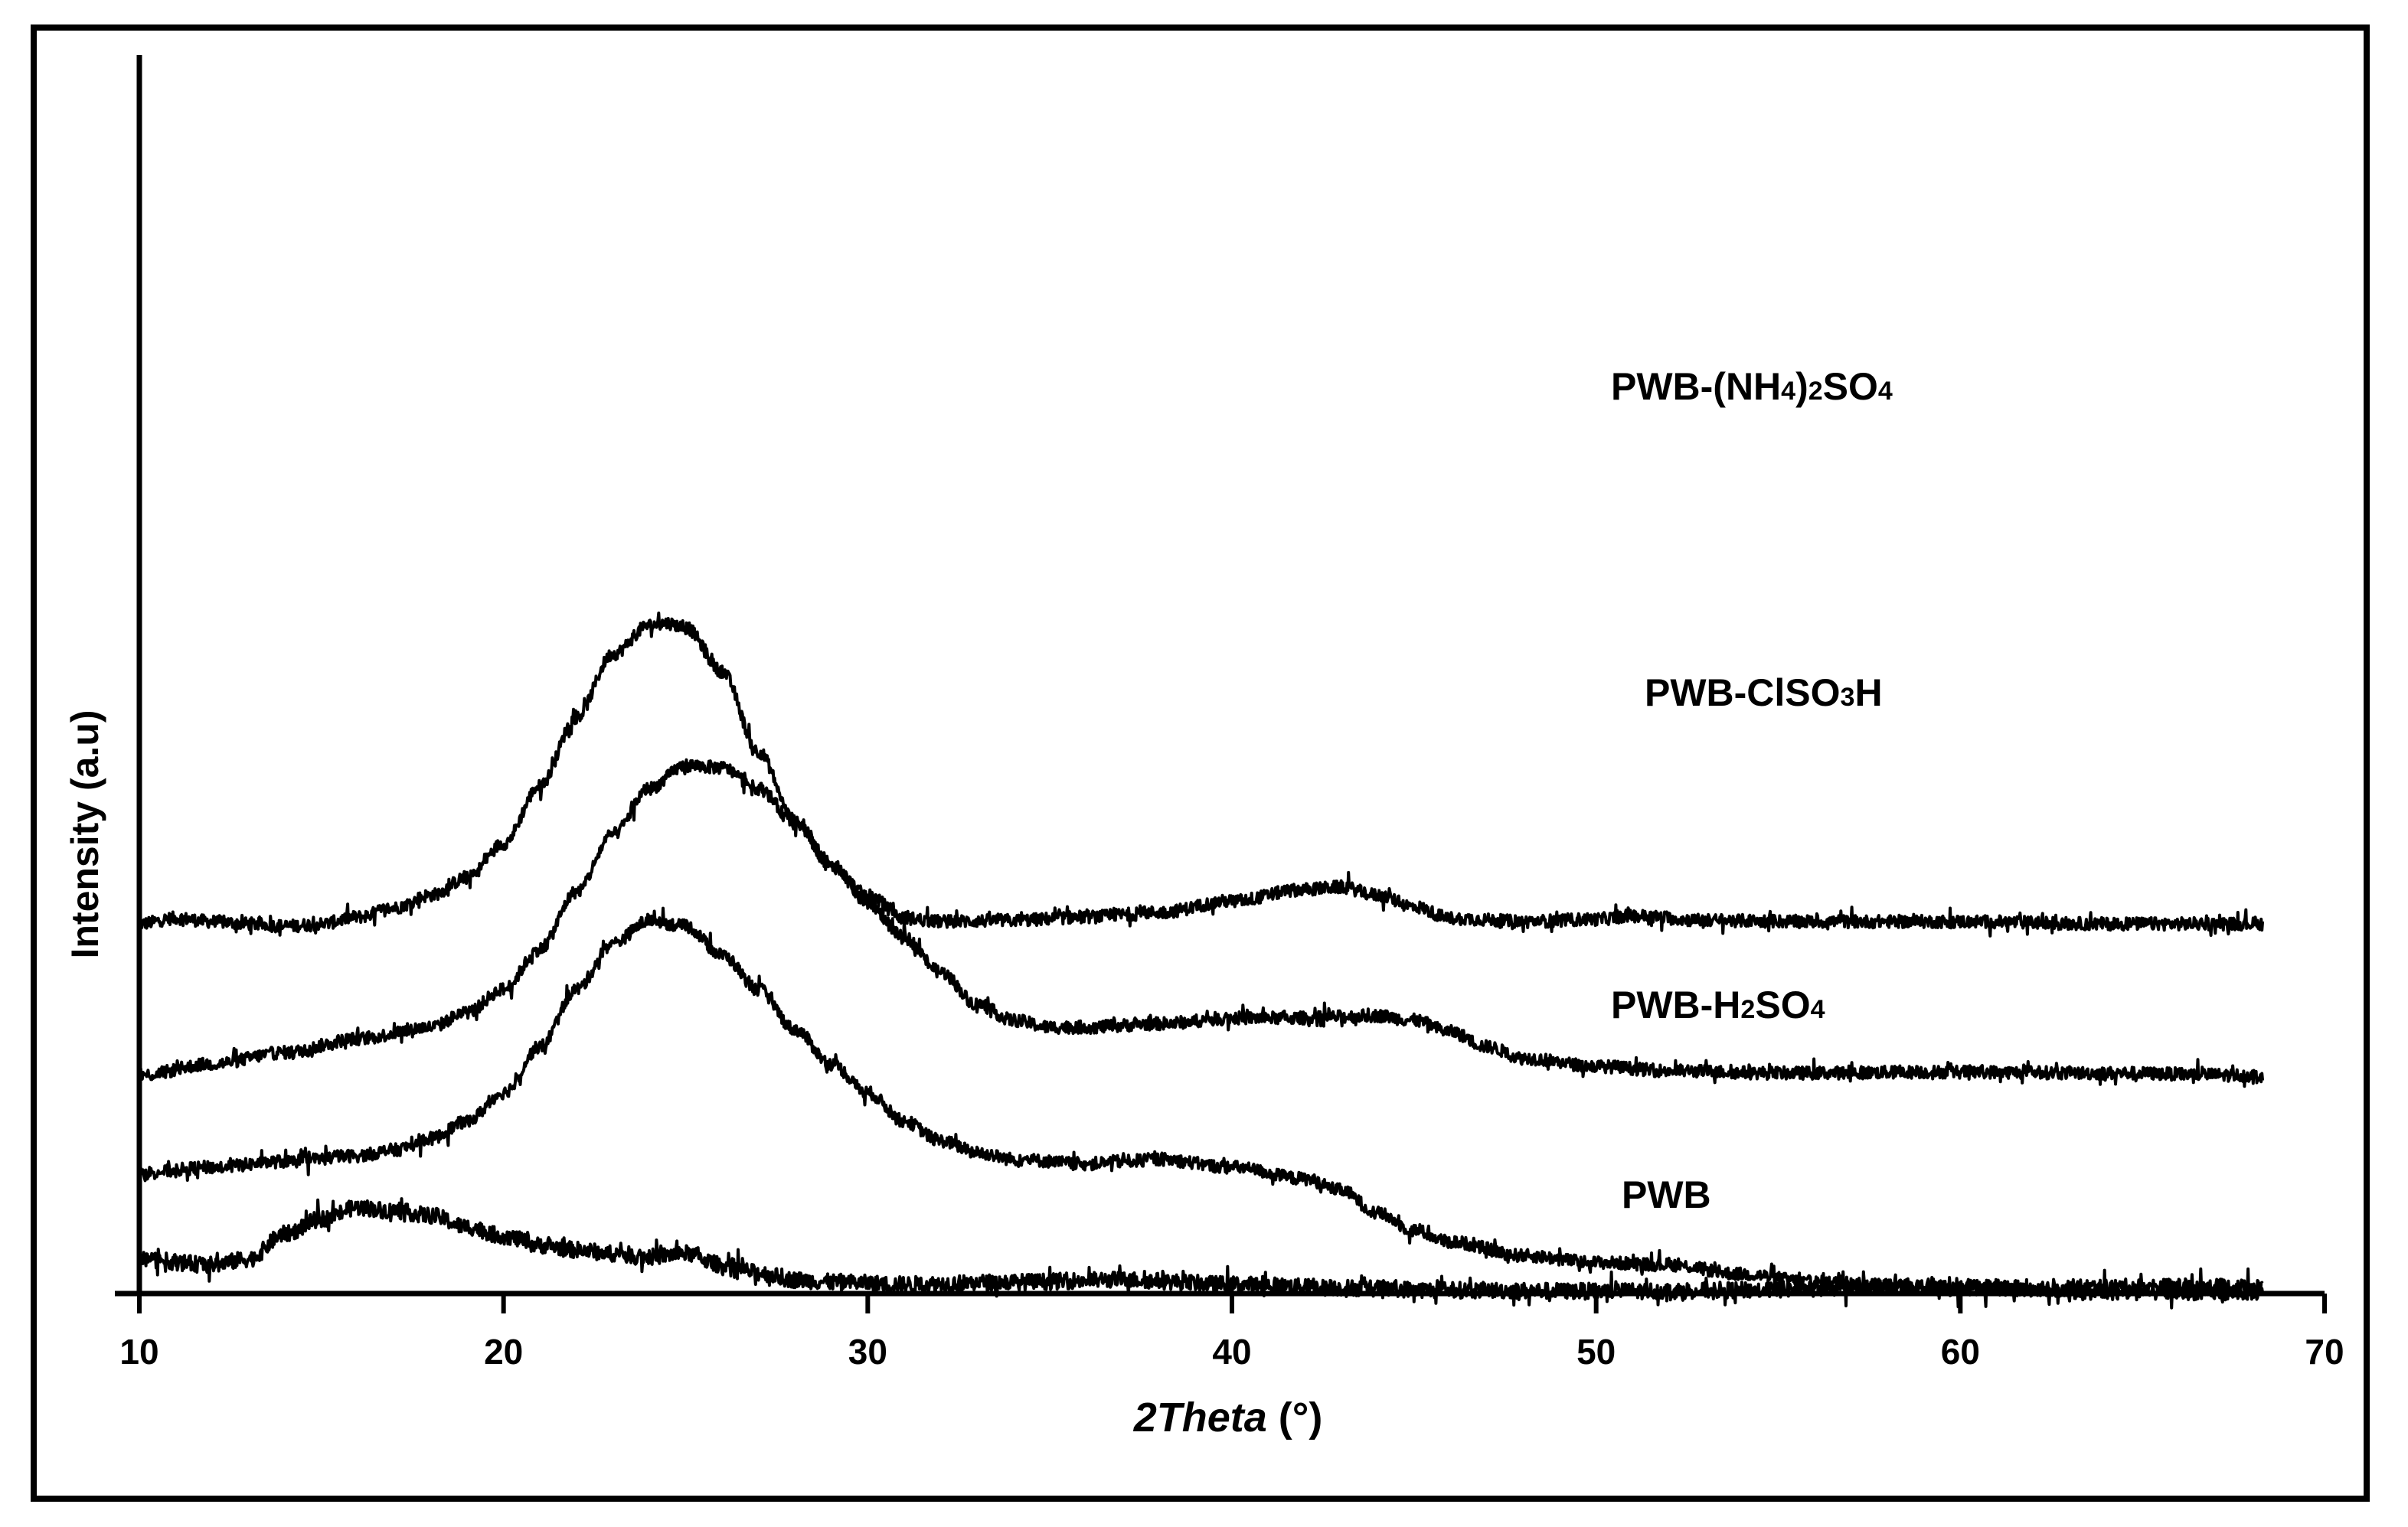 The height and width of the screenshot is (1527, 2408). Describe the element at coordinates (1596, 1352) in the screenshot. I see `x-tick-label: 50` at that location.